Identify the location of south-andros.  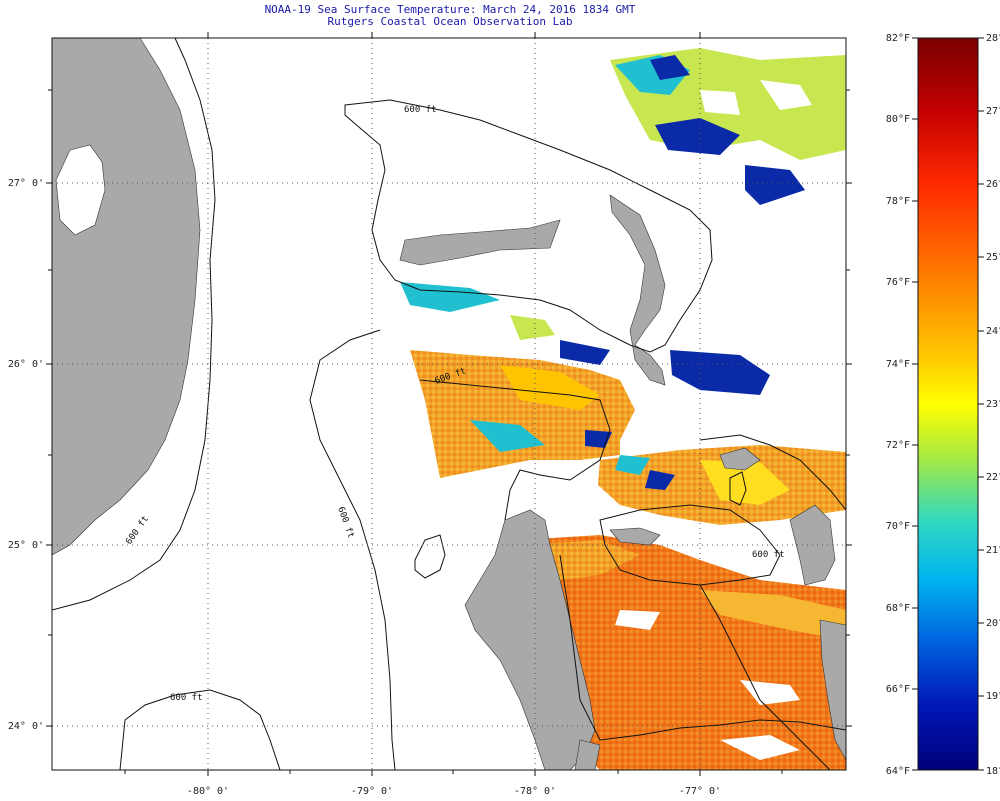
(587, 754).